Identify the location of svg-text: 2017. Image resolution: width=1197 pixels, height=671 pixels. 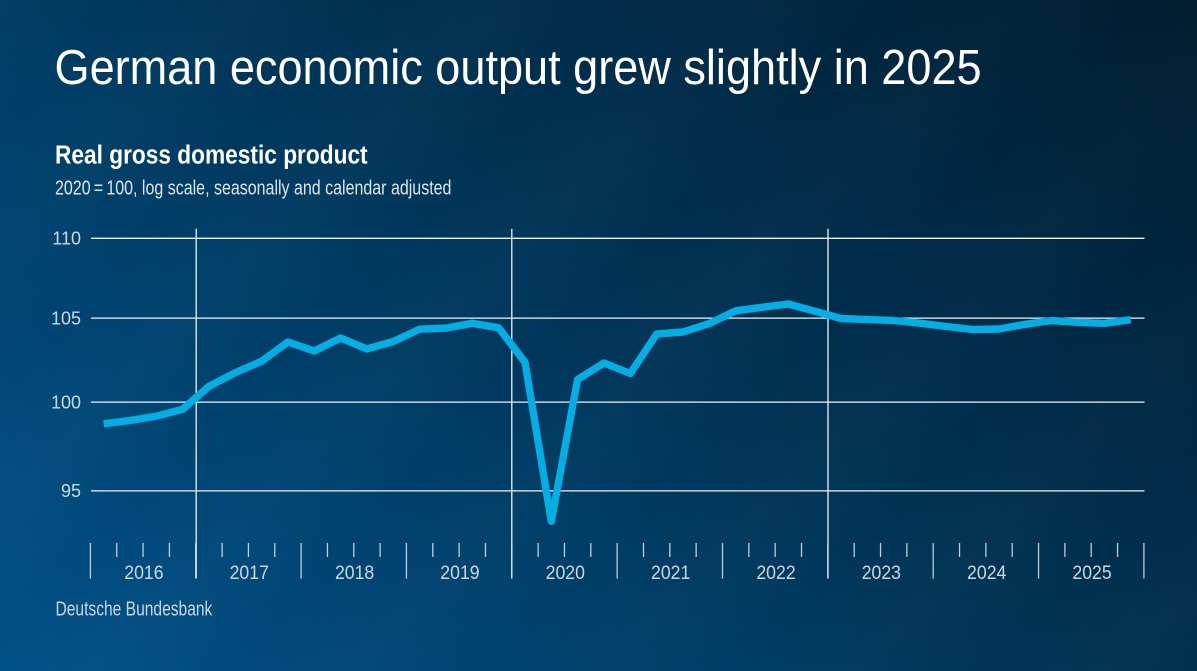
(249, 572).